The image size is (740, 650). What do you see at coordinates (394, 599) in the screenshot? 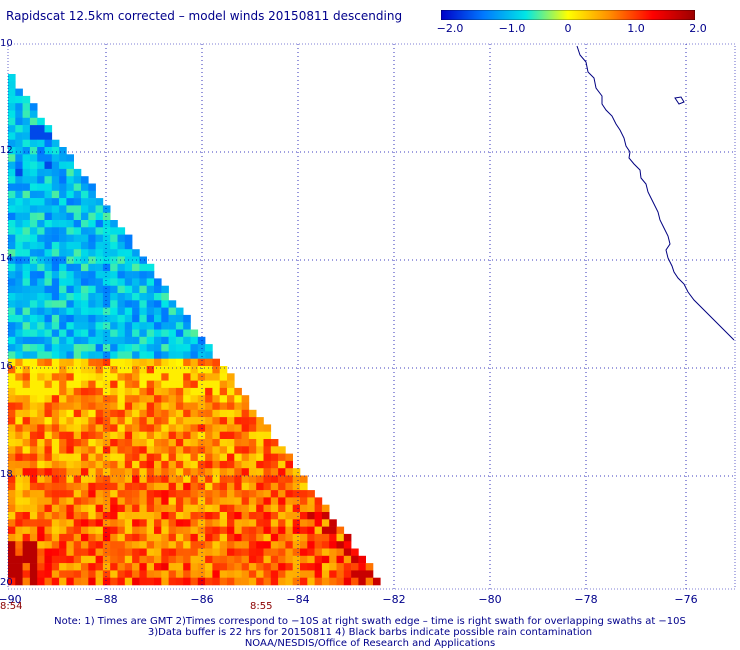
I see `lon-label: −82` at bounding box center [394, 599].